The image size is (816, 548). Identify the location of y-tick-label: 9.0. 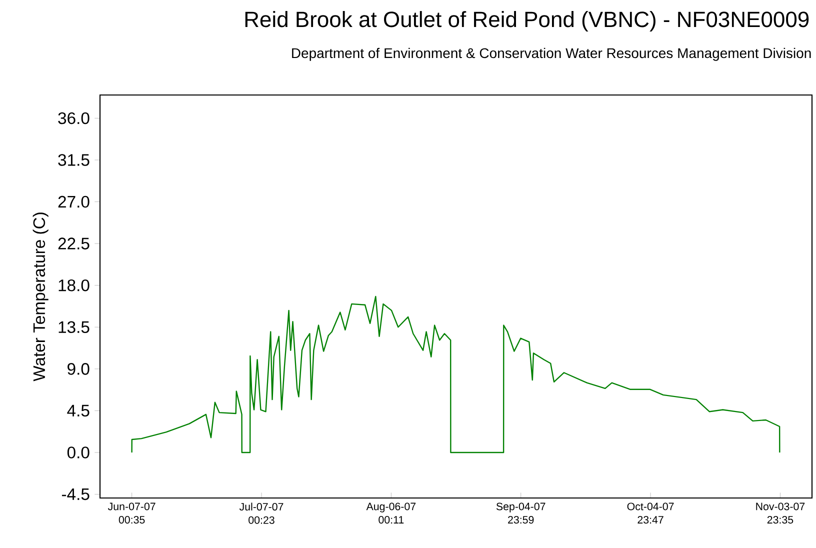
(79, 369).